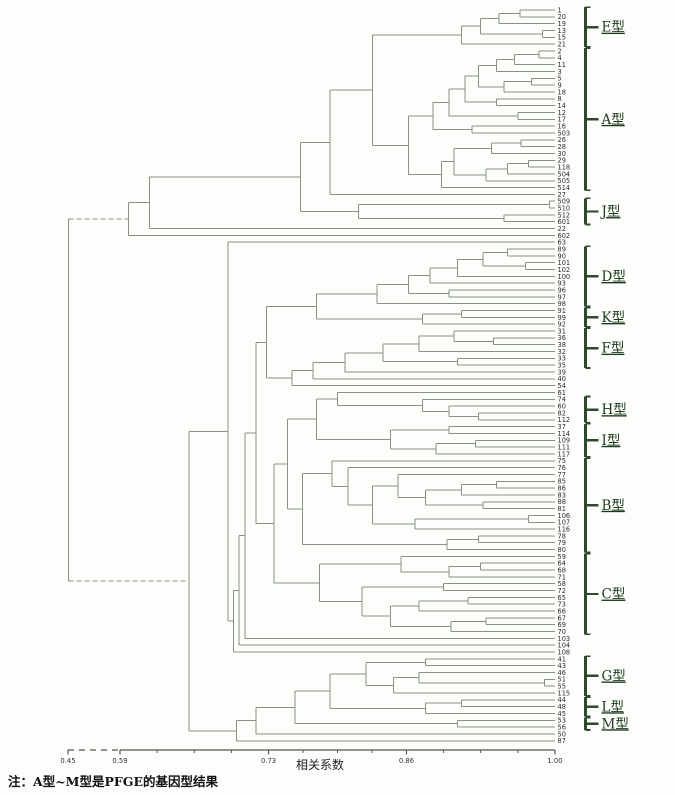  What do you see at coordinates (562, 38) in the screenshot?
I see `svg-text: 15` at bounding box center [562, 38].